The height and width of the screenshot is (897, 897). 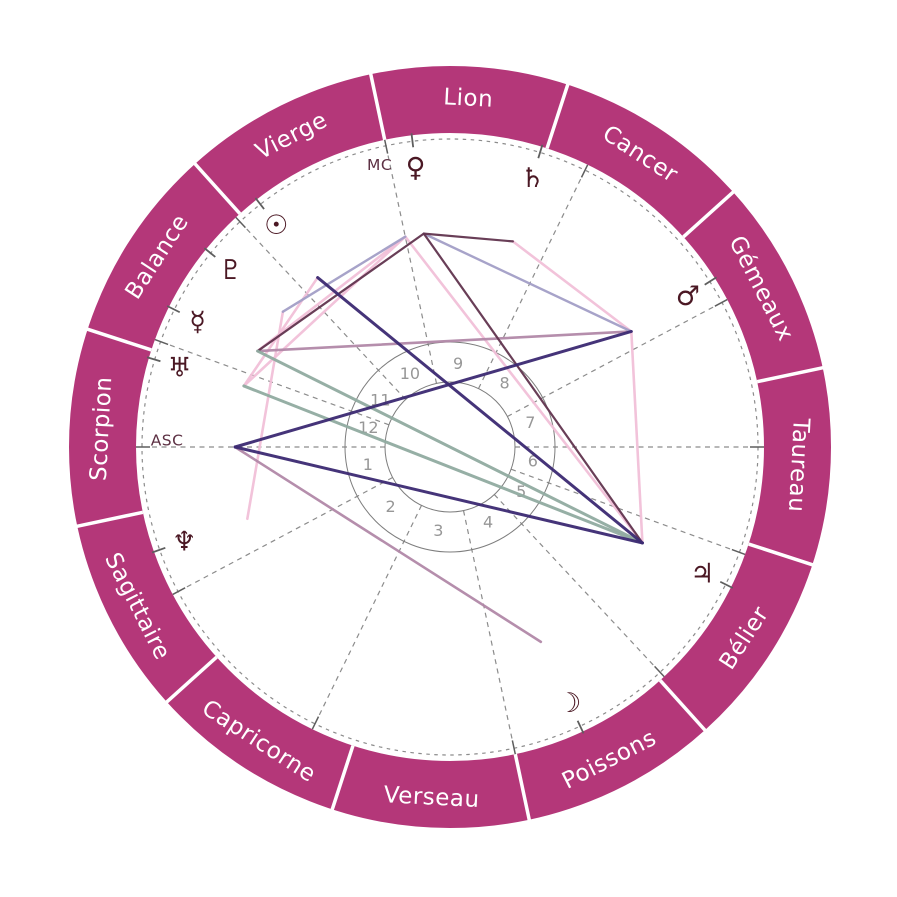 I want to click on planet-glyph-mercury-icon: ☿, so click(x=197, y=322).